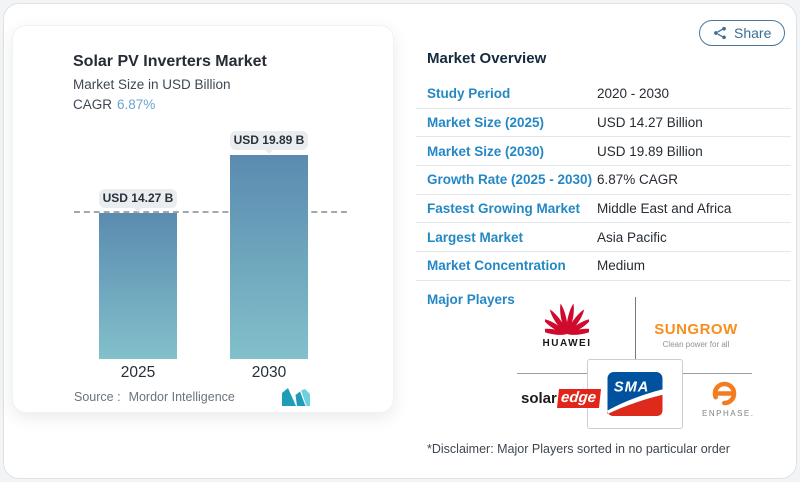  What do you see at coordinates (471, 299) in the screenshot?
I see `major-players-label: Major Players` at bounding box center [471, 299].